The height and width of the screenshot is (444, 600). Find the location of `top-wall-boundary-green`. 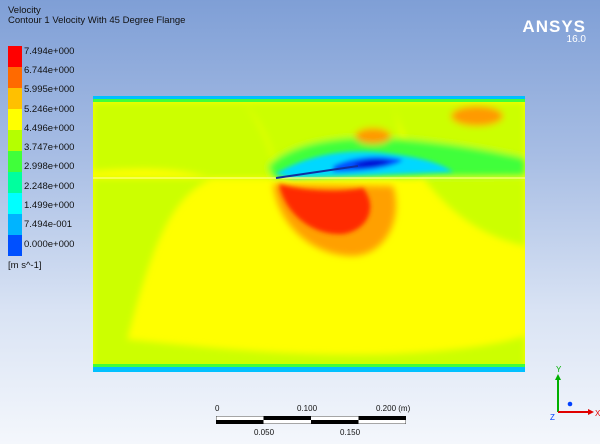

top-wall-boundary-green is located at coordinates (309, 100).